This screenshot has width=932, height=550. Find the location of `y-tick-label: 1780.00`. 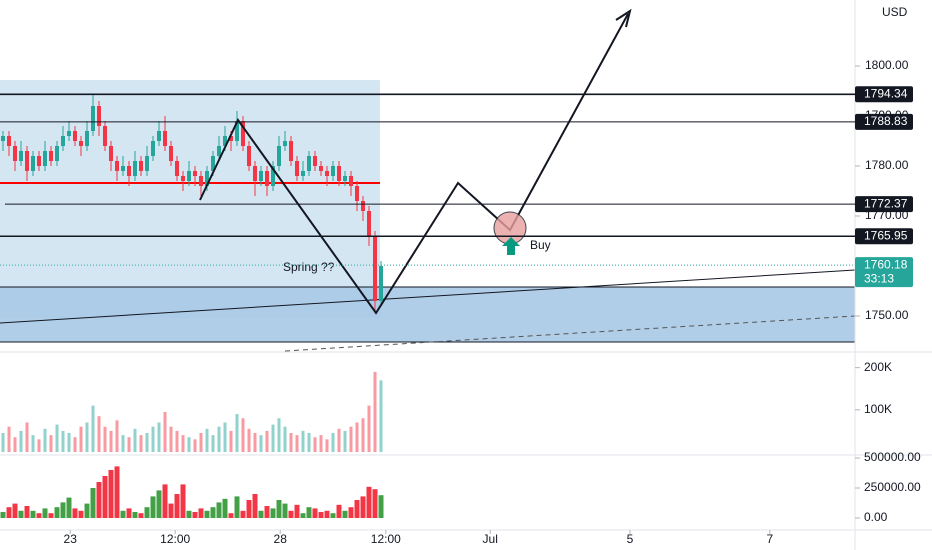

y-tick-label: 1780.00 is located at coordinates (887, 165).